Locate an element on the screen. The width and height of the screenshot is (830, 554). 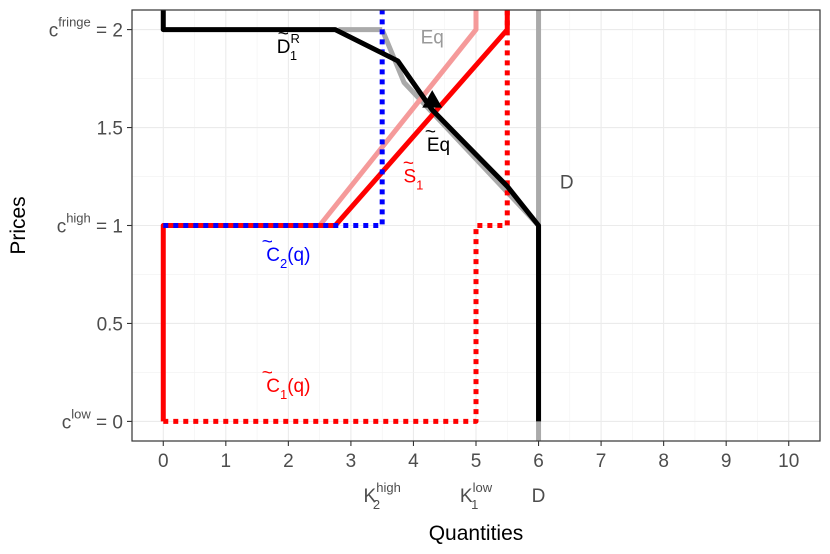
x-tick-label: 10 is located at coordinates (788, 461).